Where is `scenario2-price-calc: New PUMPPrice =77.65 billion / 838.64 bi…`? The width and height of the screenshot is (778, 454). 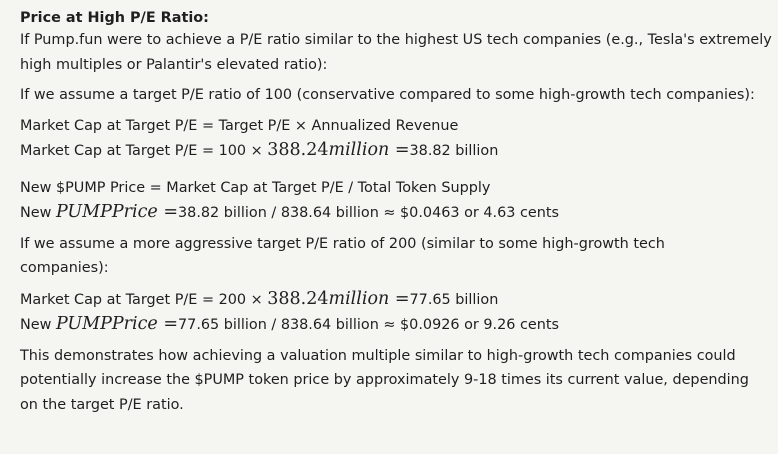 scenario2-price-calc: New PUMPPrice =77.65 billion / 838.64 bi… is located at coordinates (290, 324).